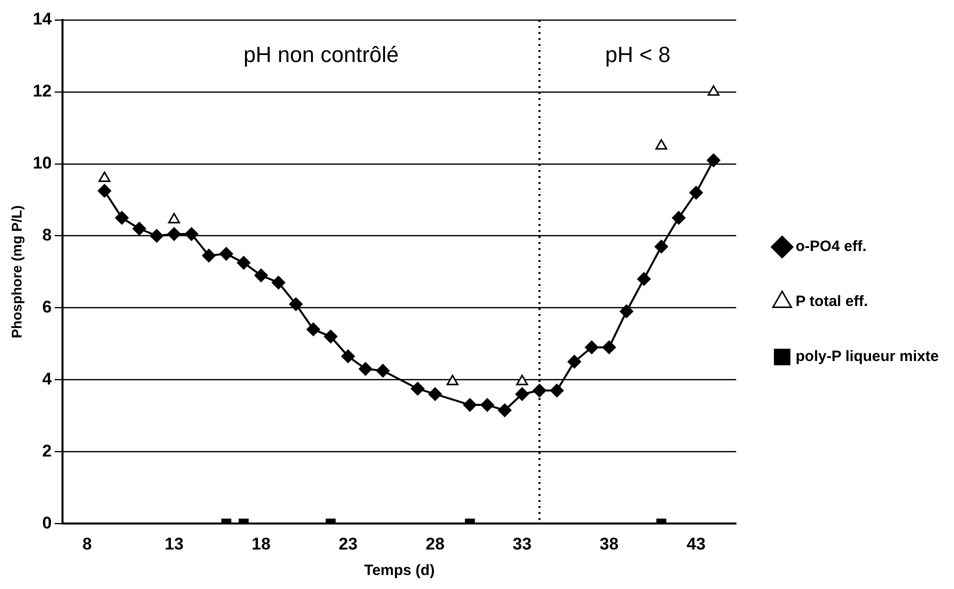 The image size is (954, 589). Describe the element at coordinates (261, 544) in the screenshot. I see `x-tick-label: 18` at that location.